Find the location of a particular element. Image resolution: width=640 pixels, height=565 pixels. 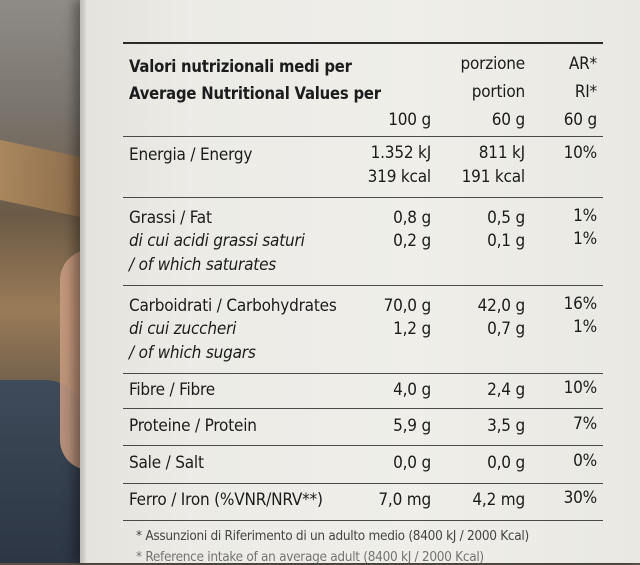

row-sub-value-portion: 0,7 g is located at coordinates (506, 329).